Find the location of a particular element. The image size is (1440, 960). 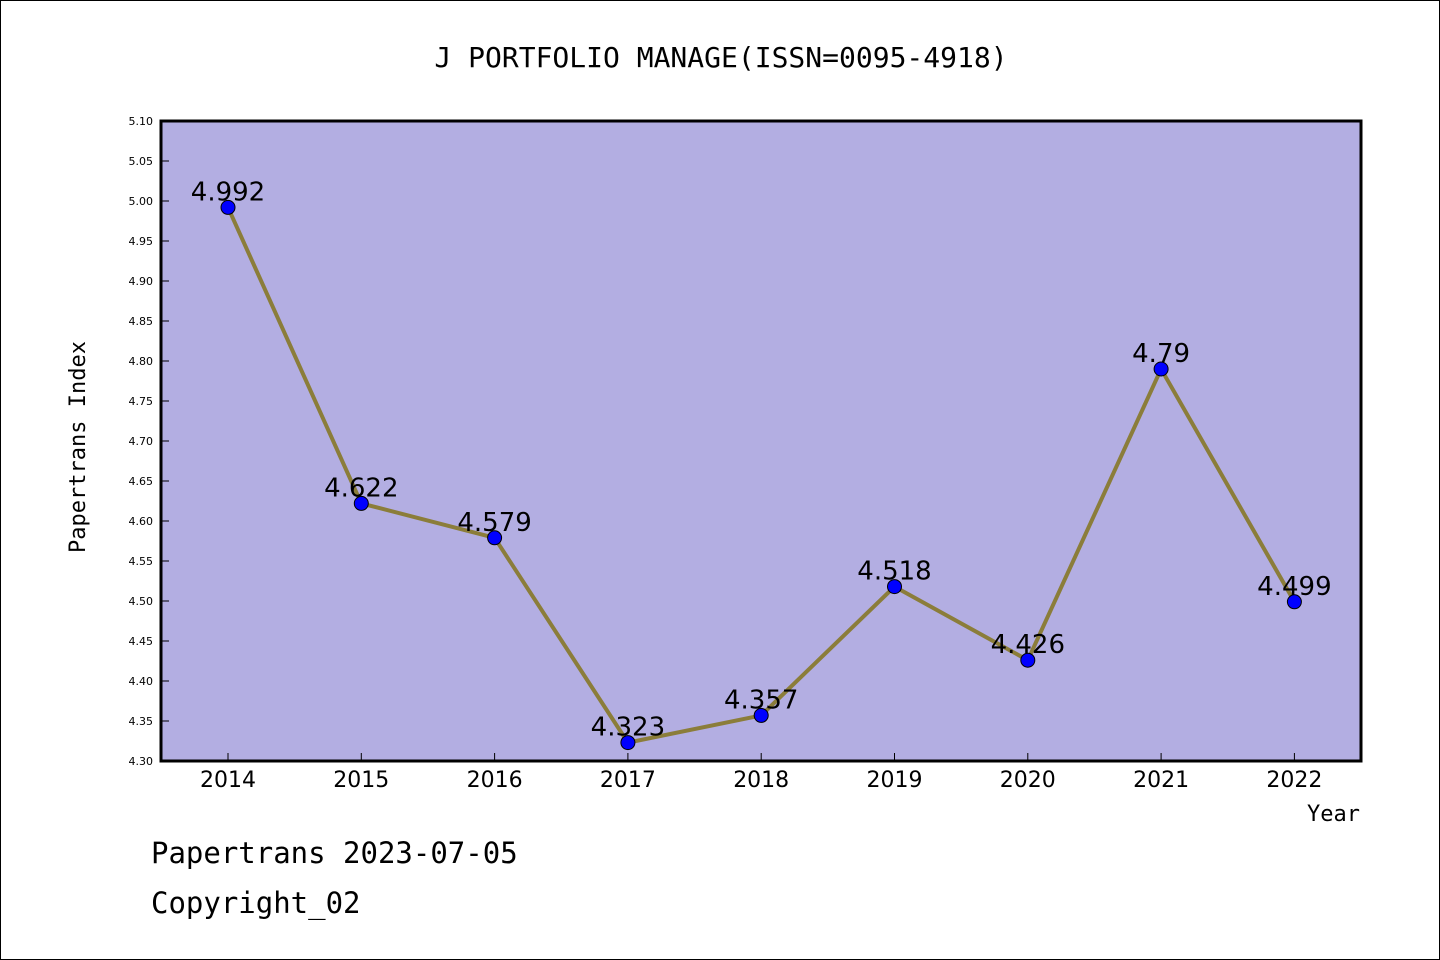

x-tick-label: 2018 is located at coordinates (761, 780).